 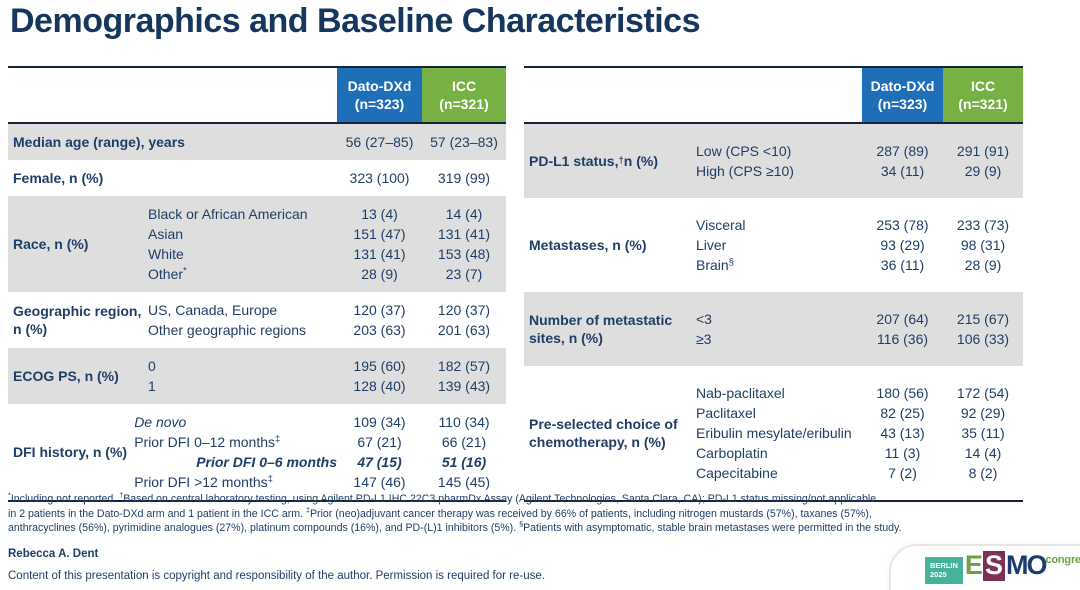 I want to click on row-subcategory: High (CPS ≥10), so click(x=745, y=171).